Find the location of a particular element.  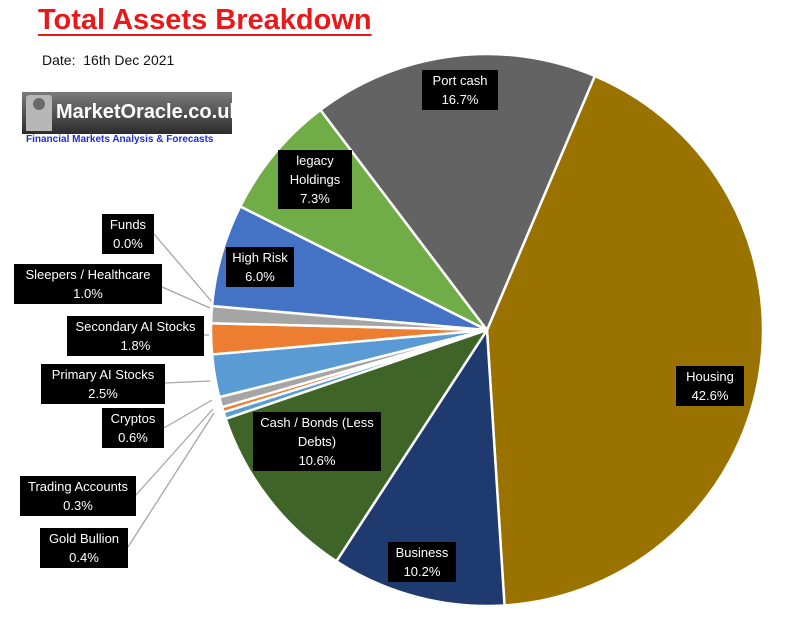

data-label-value: 0.6% is located at coordinates (133, 437).